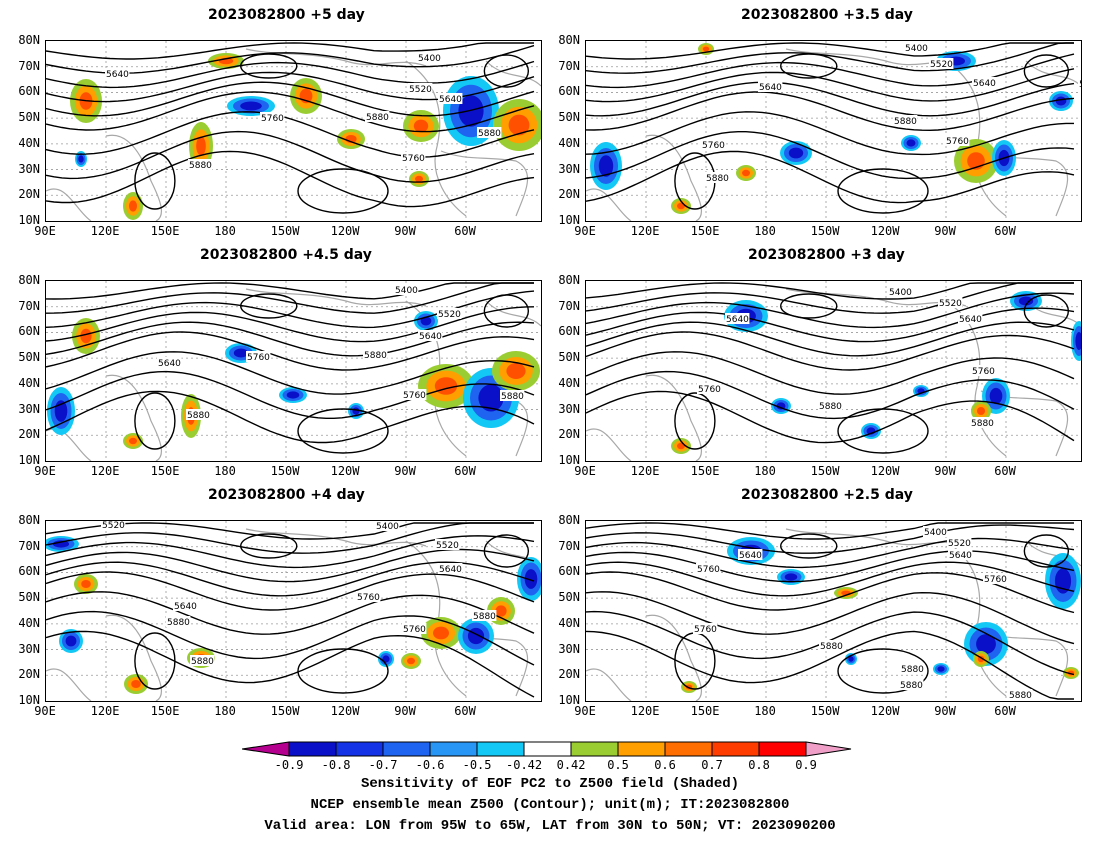 The width and height of the screenshot is (1100, 850). I want to click on colorbar-tick-label: -0.42, so click(524, 765).